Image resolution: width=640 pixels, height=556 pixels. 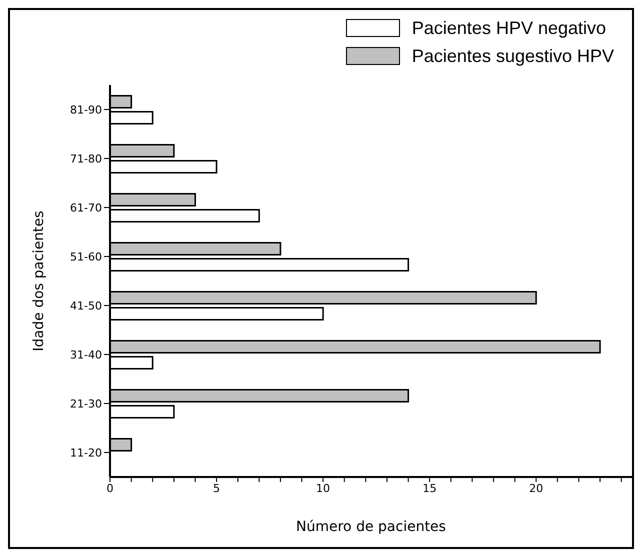 I want to click on y-tick-label: 21-30, so click(x=86, y=403).